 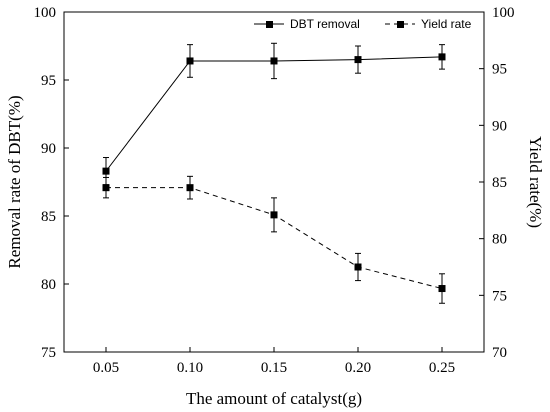 I want to click on x-tick-label: 0.25, so click(x=442, y=368).